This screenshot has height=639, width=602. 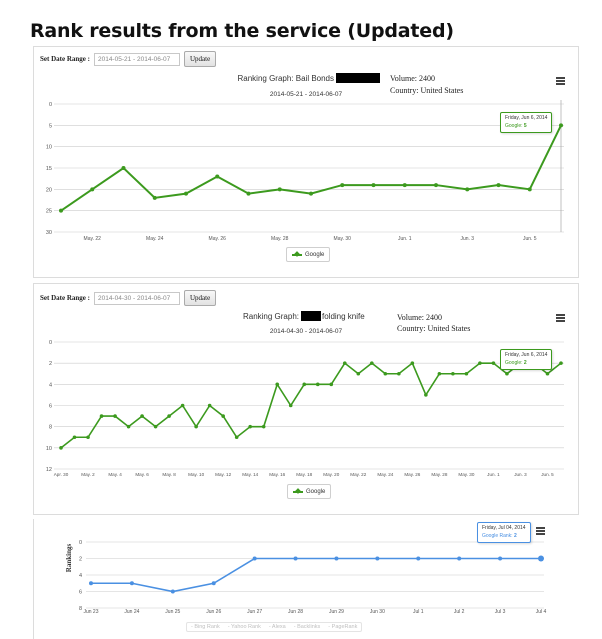 I want to click on x-tick-label: Jun 26, so click(x=213, y=612).